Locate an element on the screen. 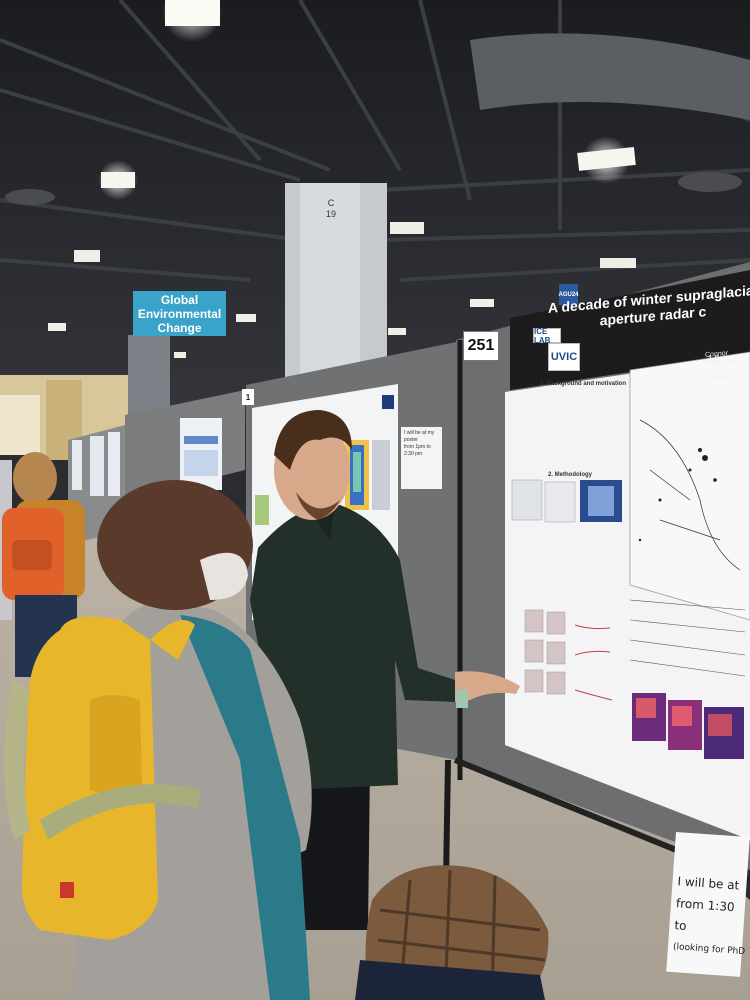  poster-thumbnails is located at coordinates (545, 652).